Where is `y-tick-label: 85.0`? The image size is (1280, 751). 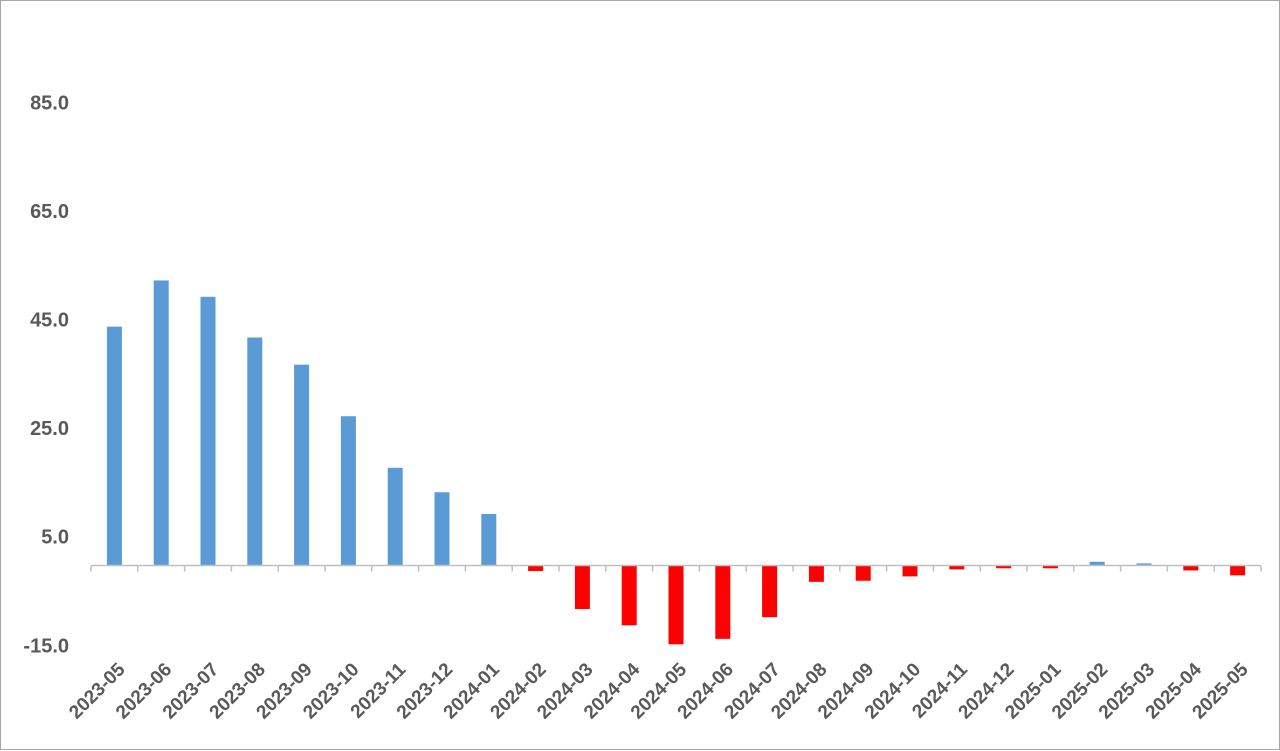 y-tick-label: 85.0 is located at coordinates (49, 103).